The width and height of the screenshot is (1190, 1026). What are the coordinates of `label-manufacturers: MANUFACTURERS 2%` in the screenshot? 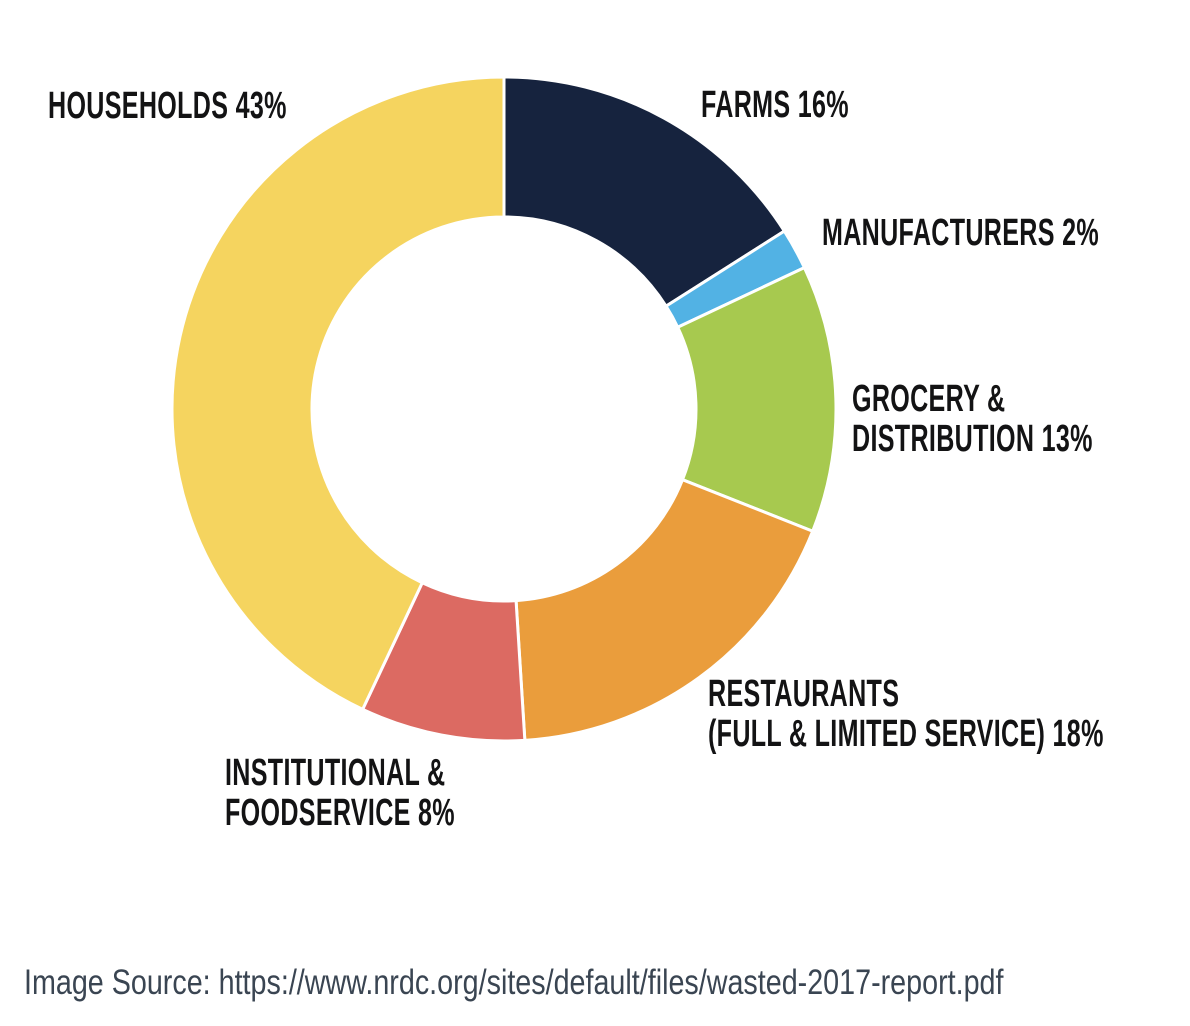 It's located at (960, 233).